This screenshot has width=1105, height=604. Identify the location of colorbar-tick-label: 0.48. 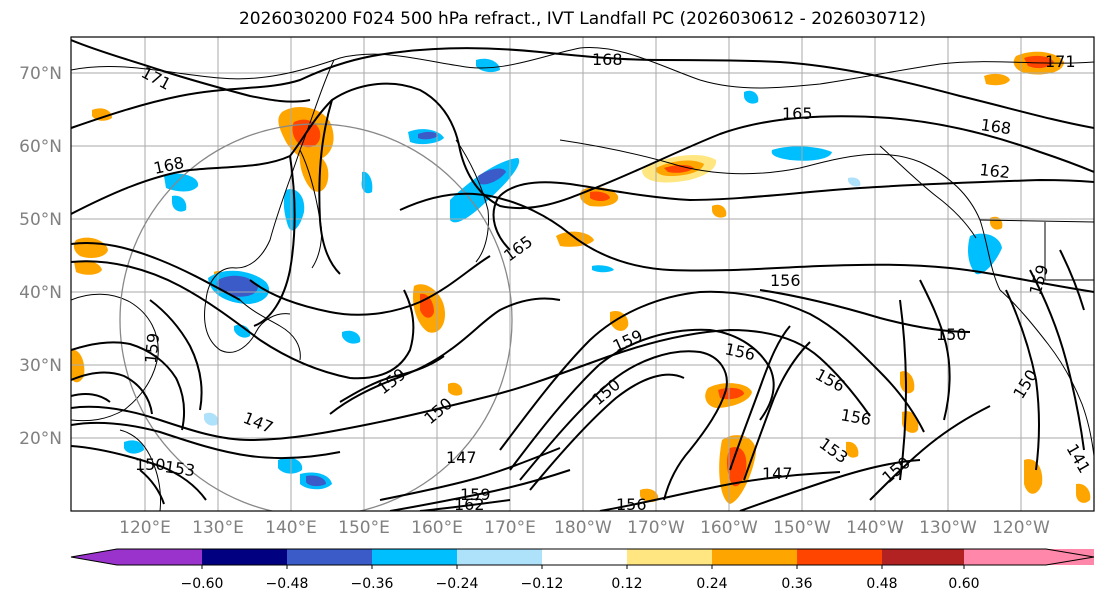
(881, 584).